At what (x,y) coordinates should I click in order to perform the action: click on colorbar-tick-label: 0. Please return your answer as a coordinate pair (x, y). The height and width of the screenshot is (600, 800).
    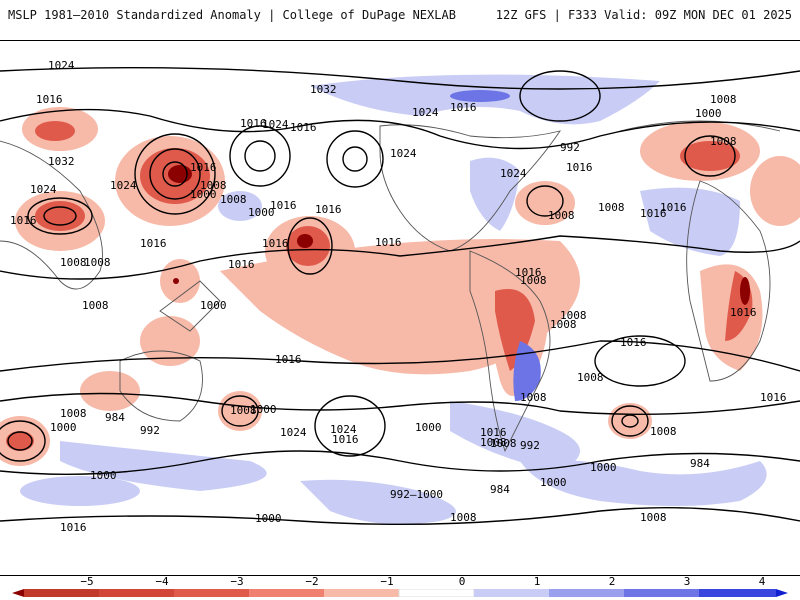
    Looking at the image, I should click on (462, 581).